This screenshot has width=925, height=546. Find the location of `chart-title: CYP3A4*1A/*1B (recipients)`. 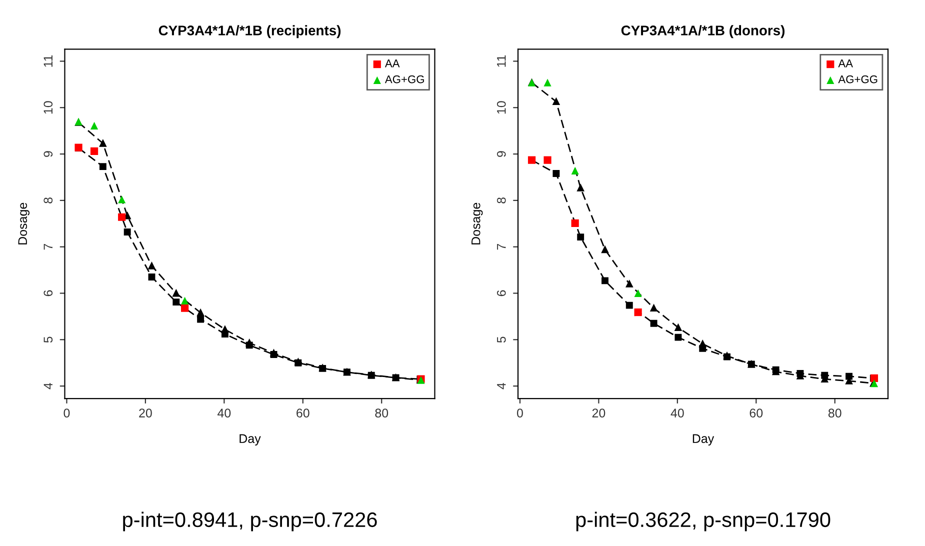

chart-title: CYP3A4*1A/*1B (recipients) is located at coordinates (249, 31).